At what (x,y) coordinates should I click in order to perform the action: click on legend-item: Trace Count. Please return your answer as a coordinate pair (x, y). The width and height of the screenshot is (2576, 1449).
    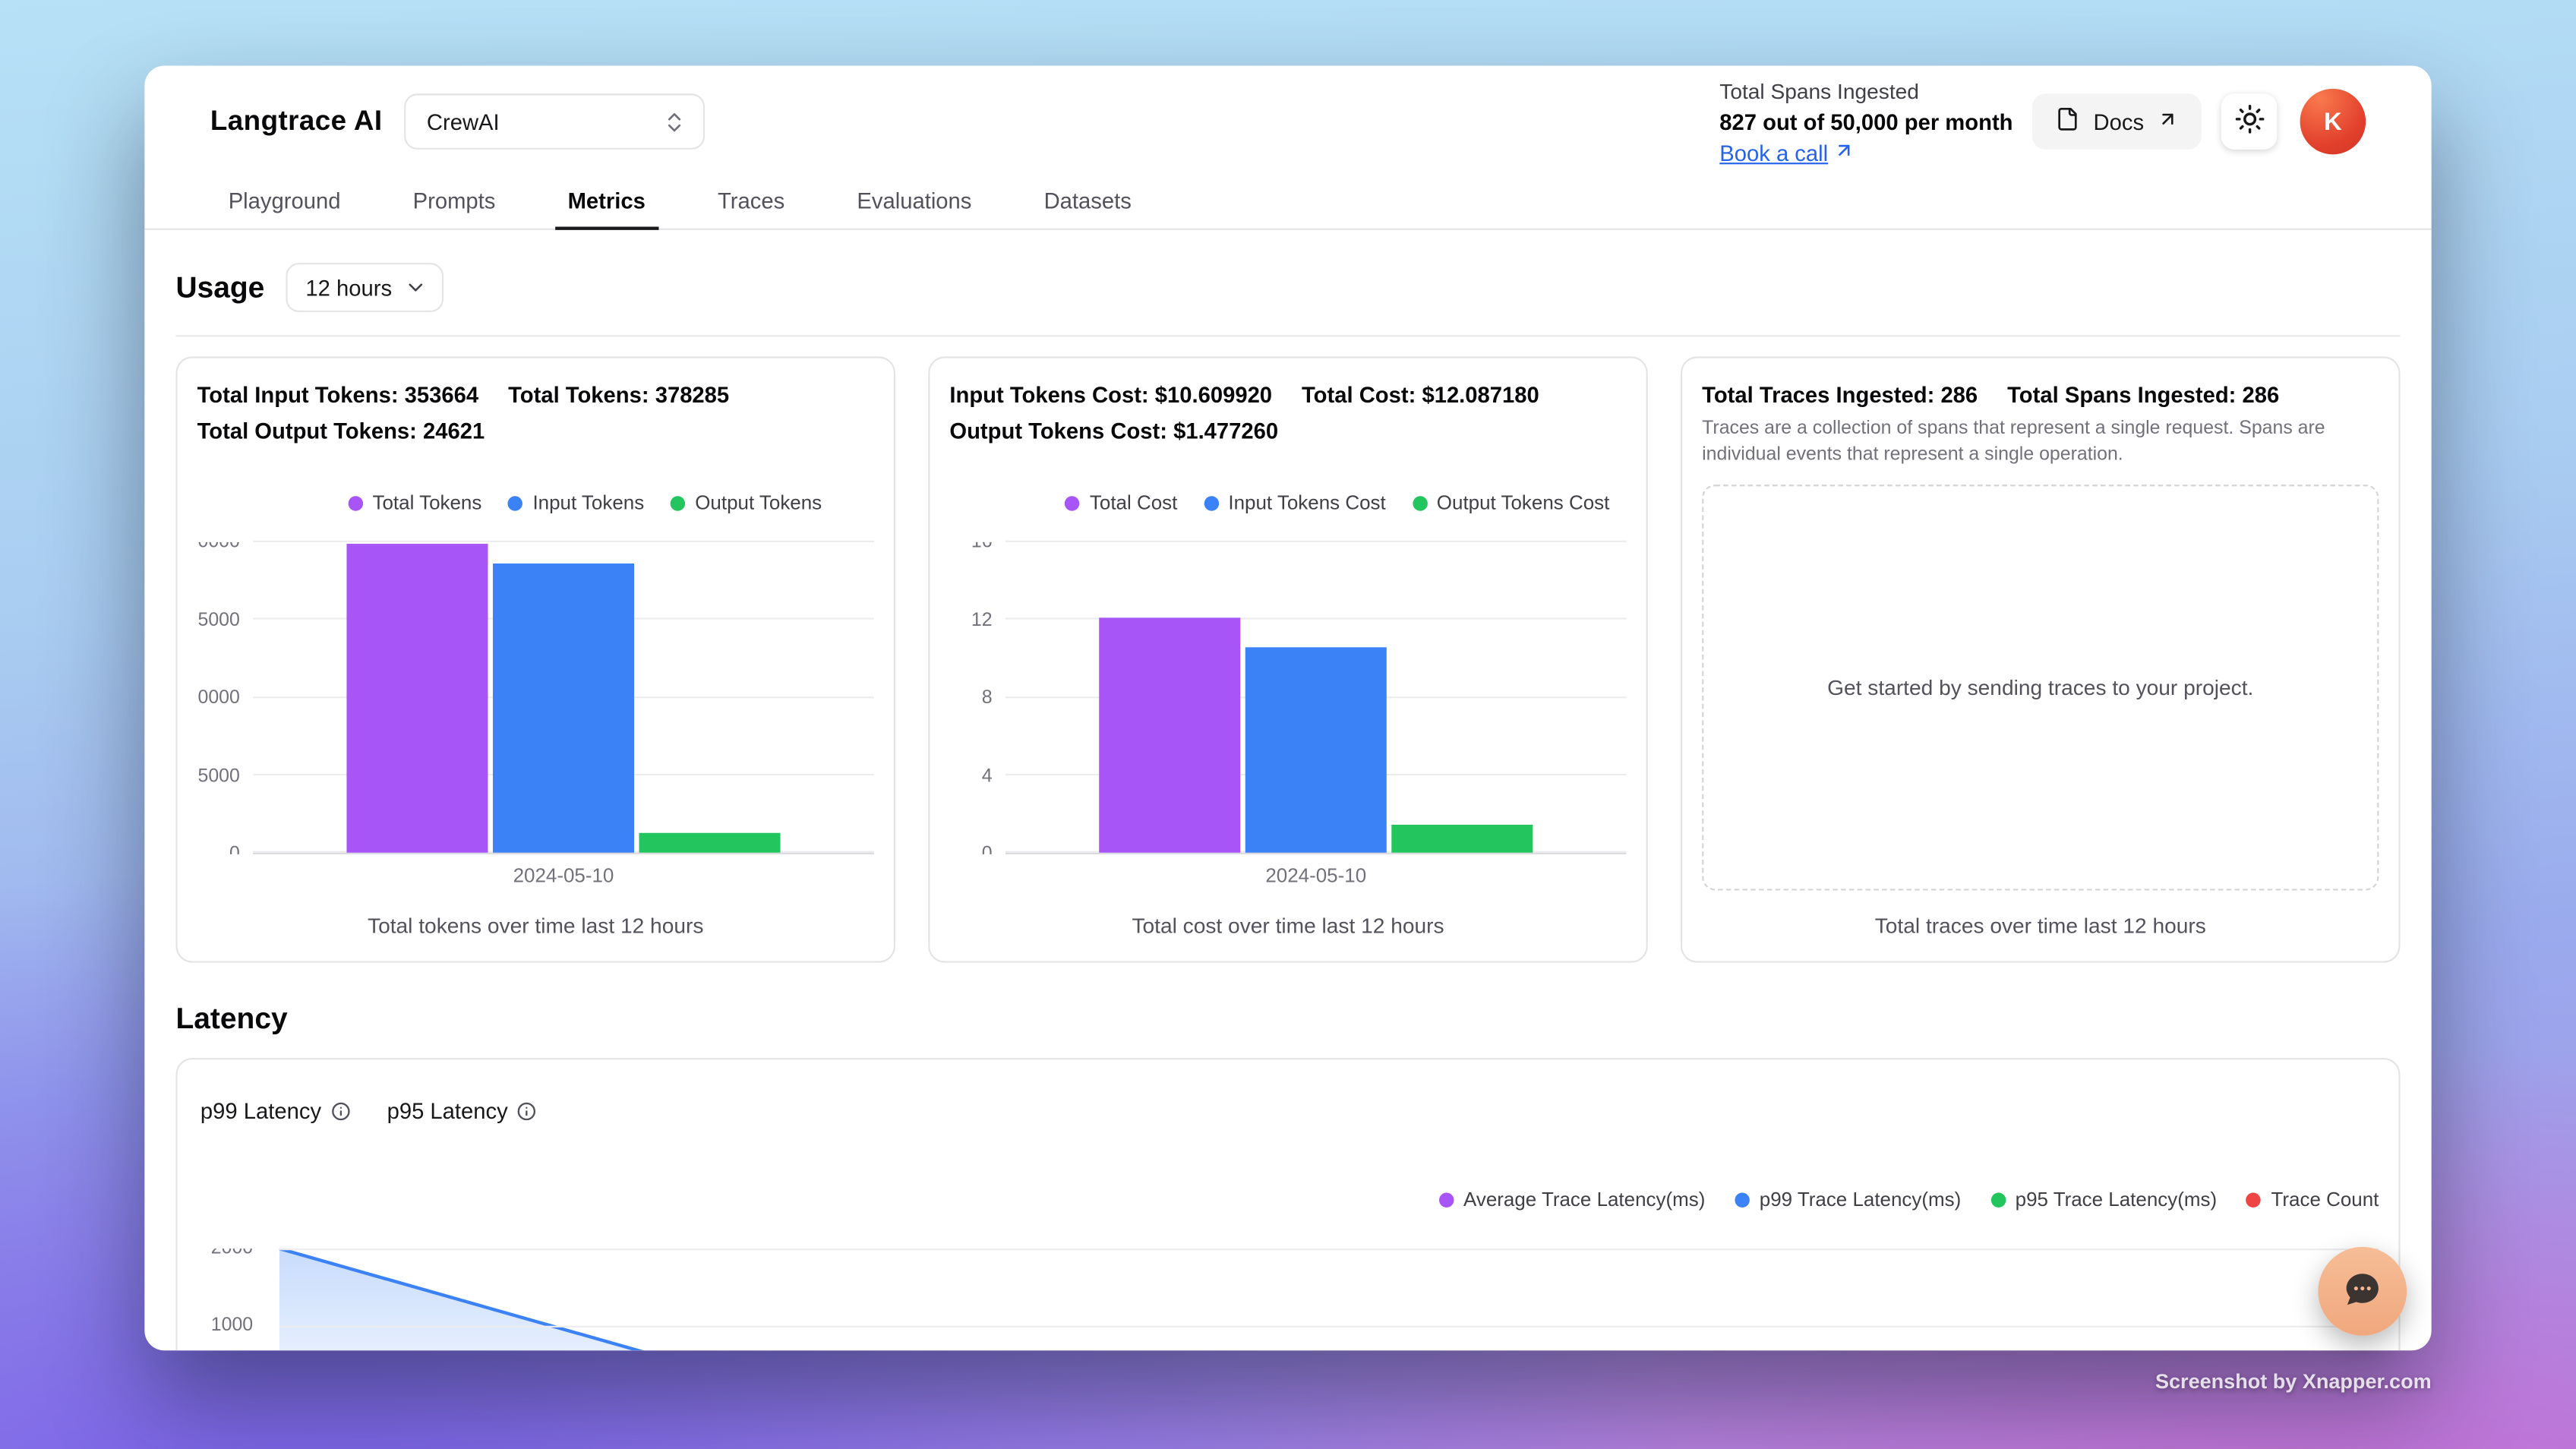
    Looking at the image, I should click on (2312, 1199).